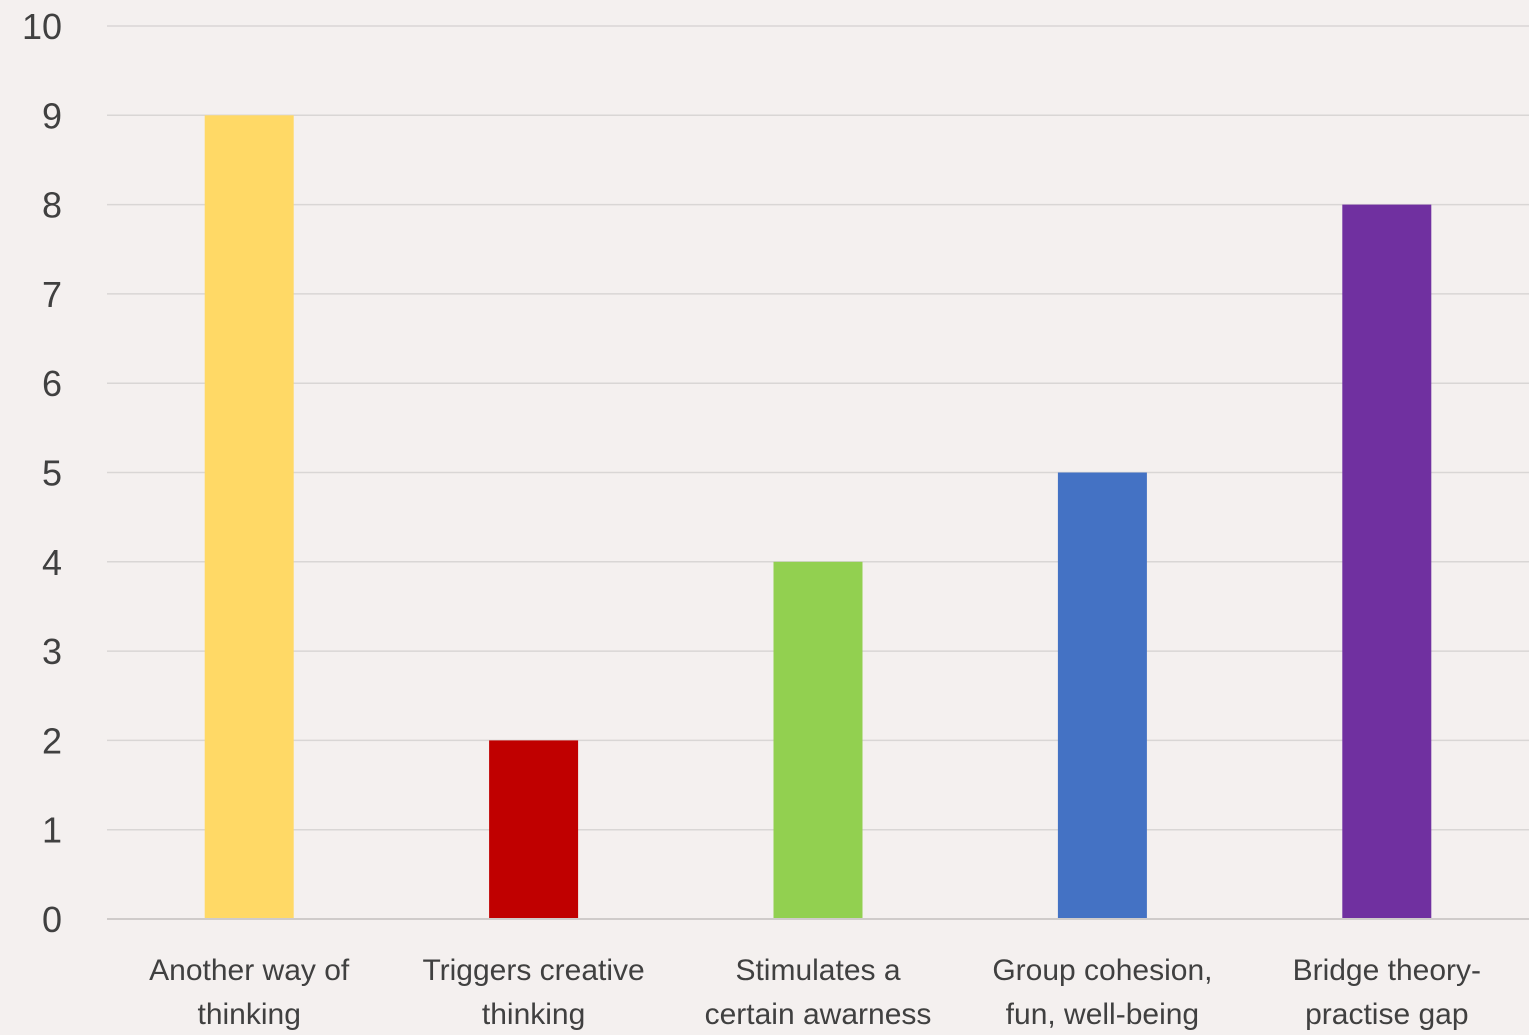 The height and width of the screenshot is (1035, 1529). Describe the element at coordinates (1387, 992) in the screenshot. I see `x-category-label: Bridge theory-practise gap` at that location.